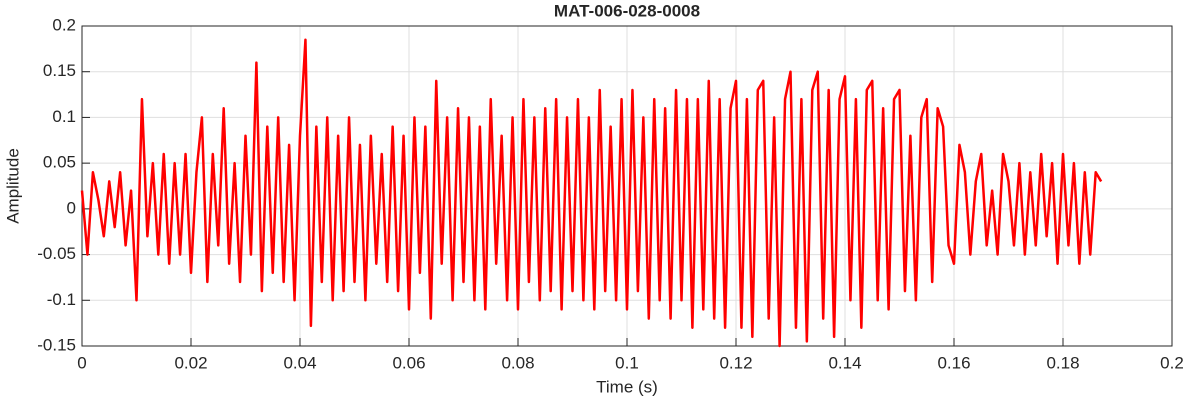 The height and width of the screenshot is (404, 1188). What do you see at coordinates (627, 362) in the screenshot?
I see `x-tick-label: 0.1` at bounding box center [627, 362].